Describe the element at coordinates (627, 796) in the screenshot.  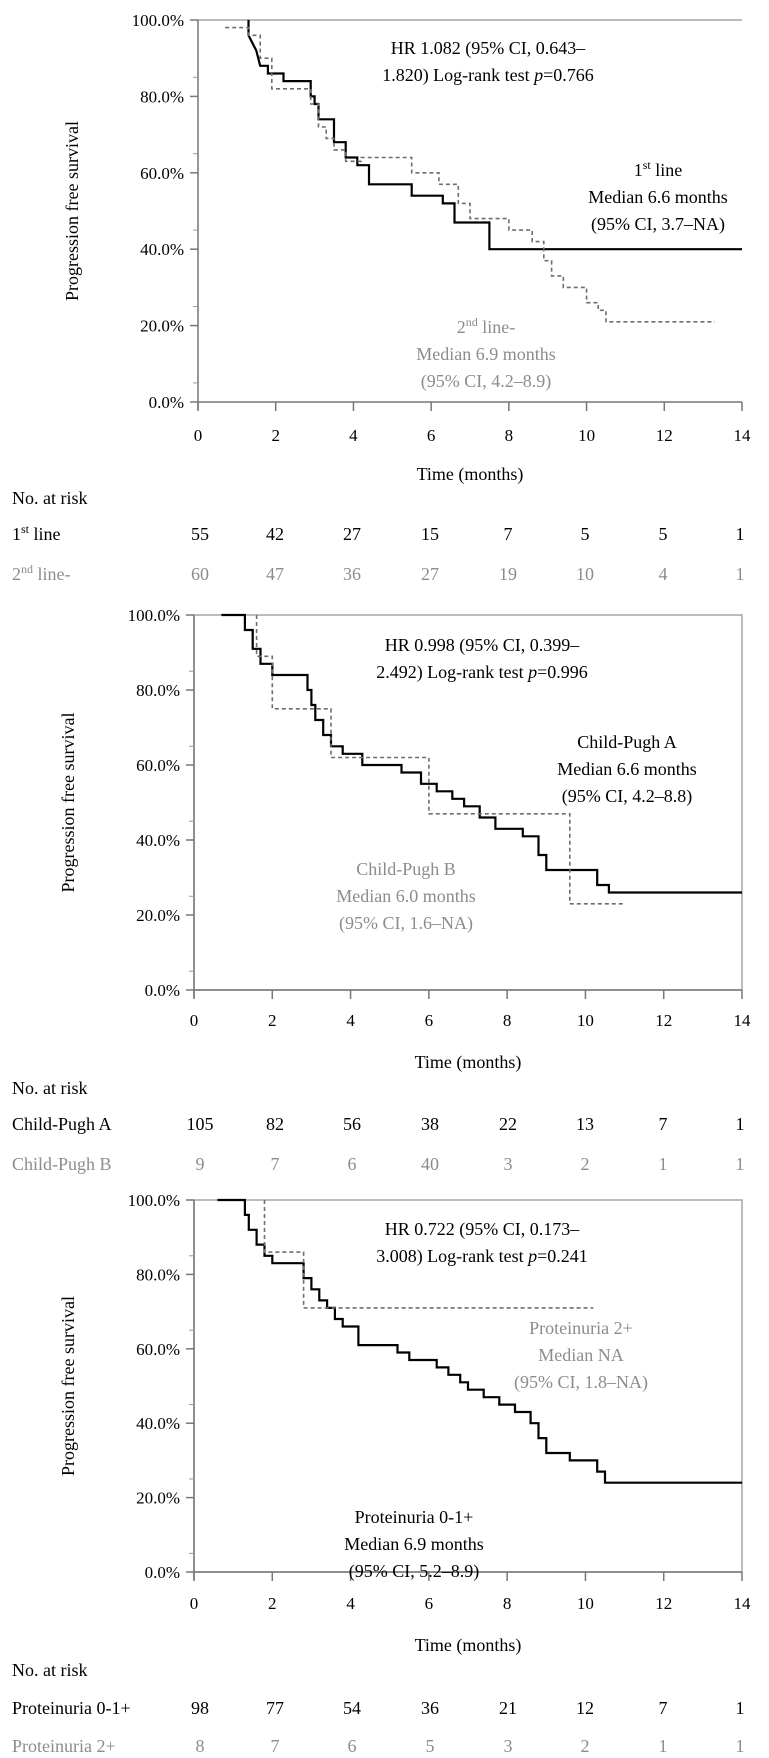
I see `series-median-1-line-2: (95% CI, 4.2–8.8)` at that location.